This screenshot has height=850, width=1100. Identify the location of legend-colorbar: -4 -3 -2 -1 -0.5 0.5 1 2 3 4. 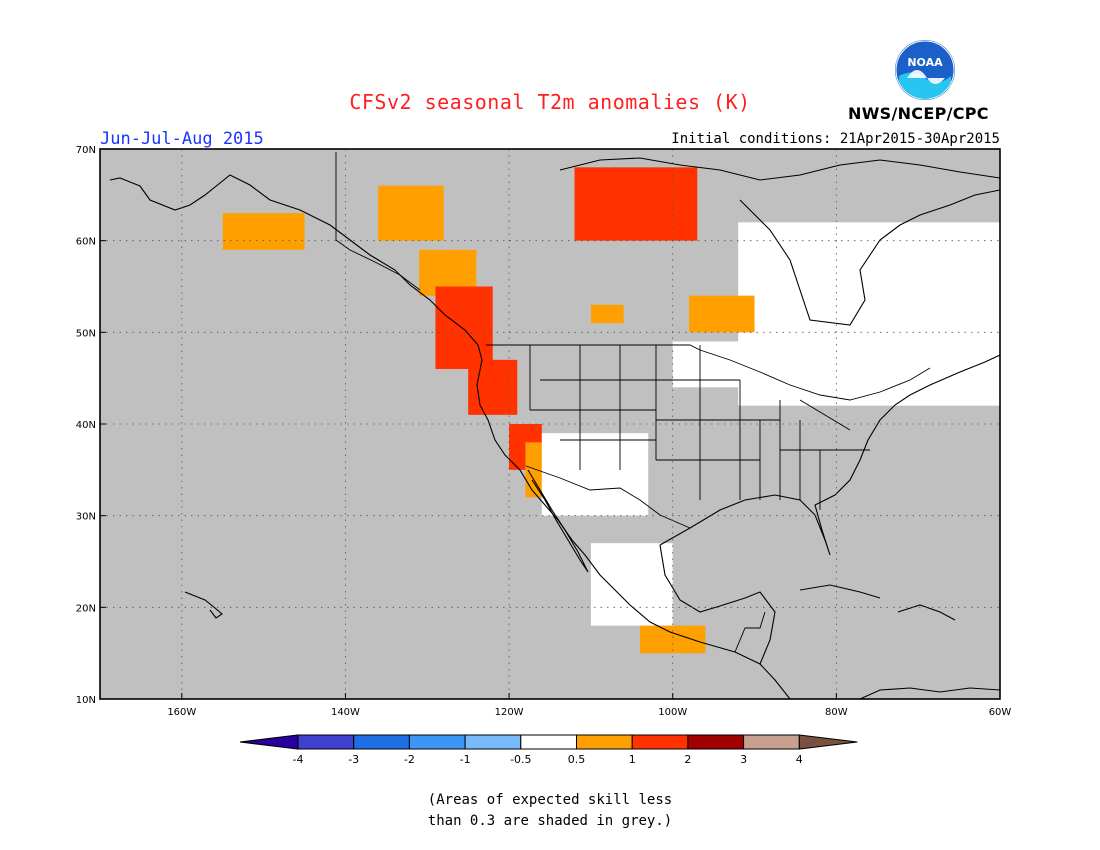
(548, 750).